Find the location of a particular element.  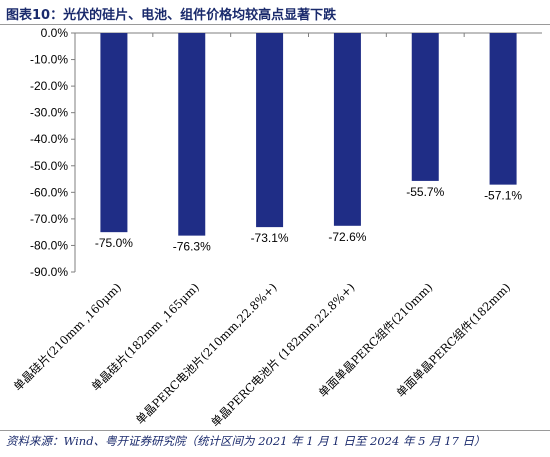

data-label: -73.1% is located at coordinates (270, 238).